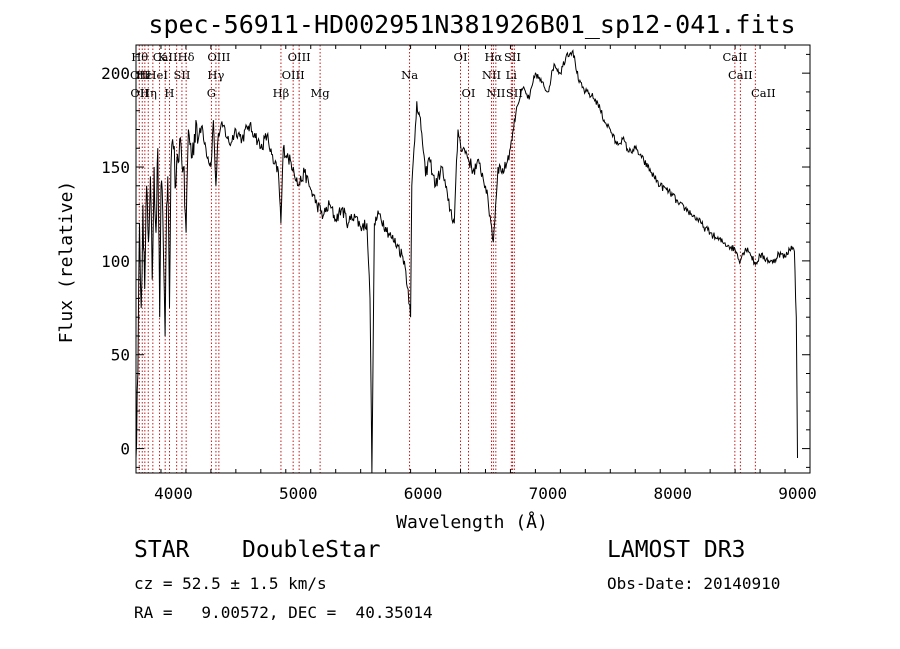  What do you see at coordinates (215, 75) in the screenshot?
I see `line-label: Hγ` at bounding box center [215, 75].